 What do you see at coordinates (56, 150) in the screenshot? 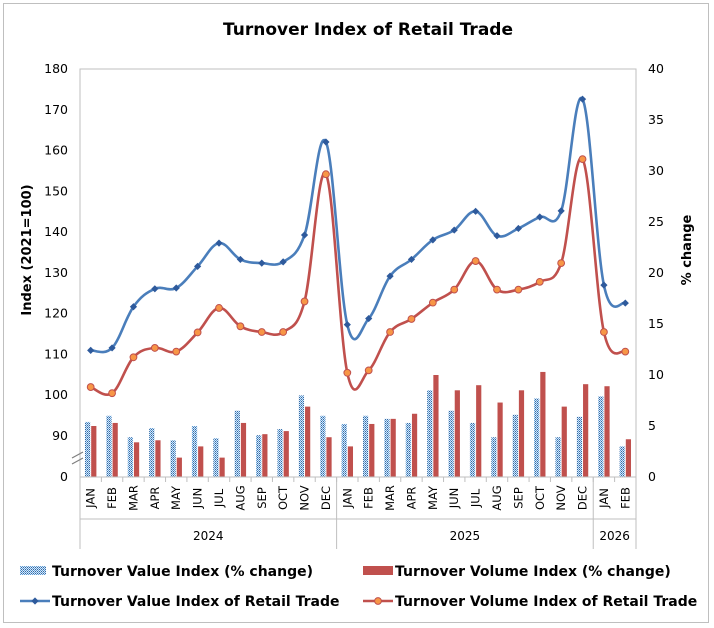
I see `y-left-tick-label: 160` at bounding box center [56, 150].